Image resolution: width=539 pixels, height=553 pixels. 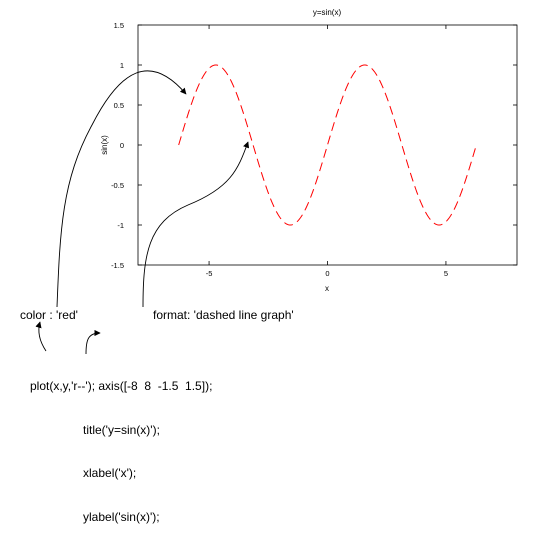 I want to click on arrow-code-to-color, so click(x=41, y=336).